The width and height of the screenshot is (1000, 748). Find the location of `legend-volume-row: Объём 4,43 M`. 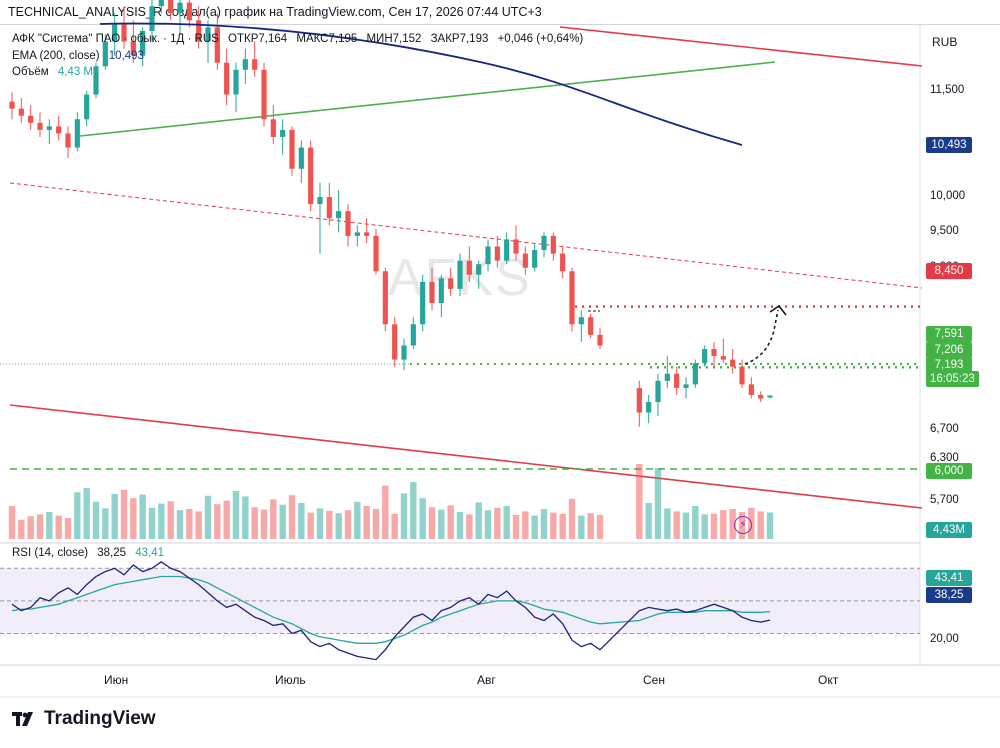

legend-volume-row: Объём 4,43 M is located at coordinates (52, 72).